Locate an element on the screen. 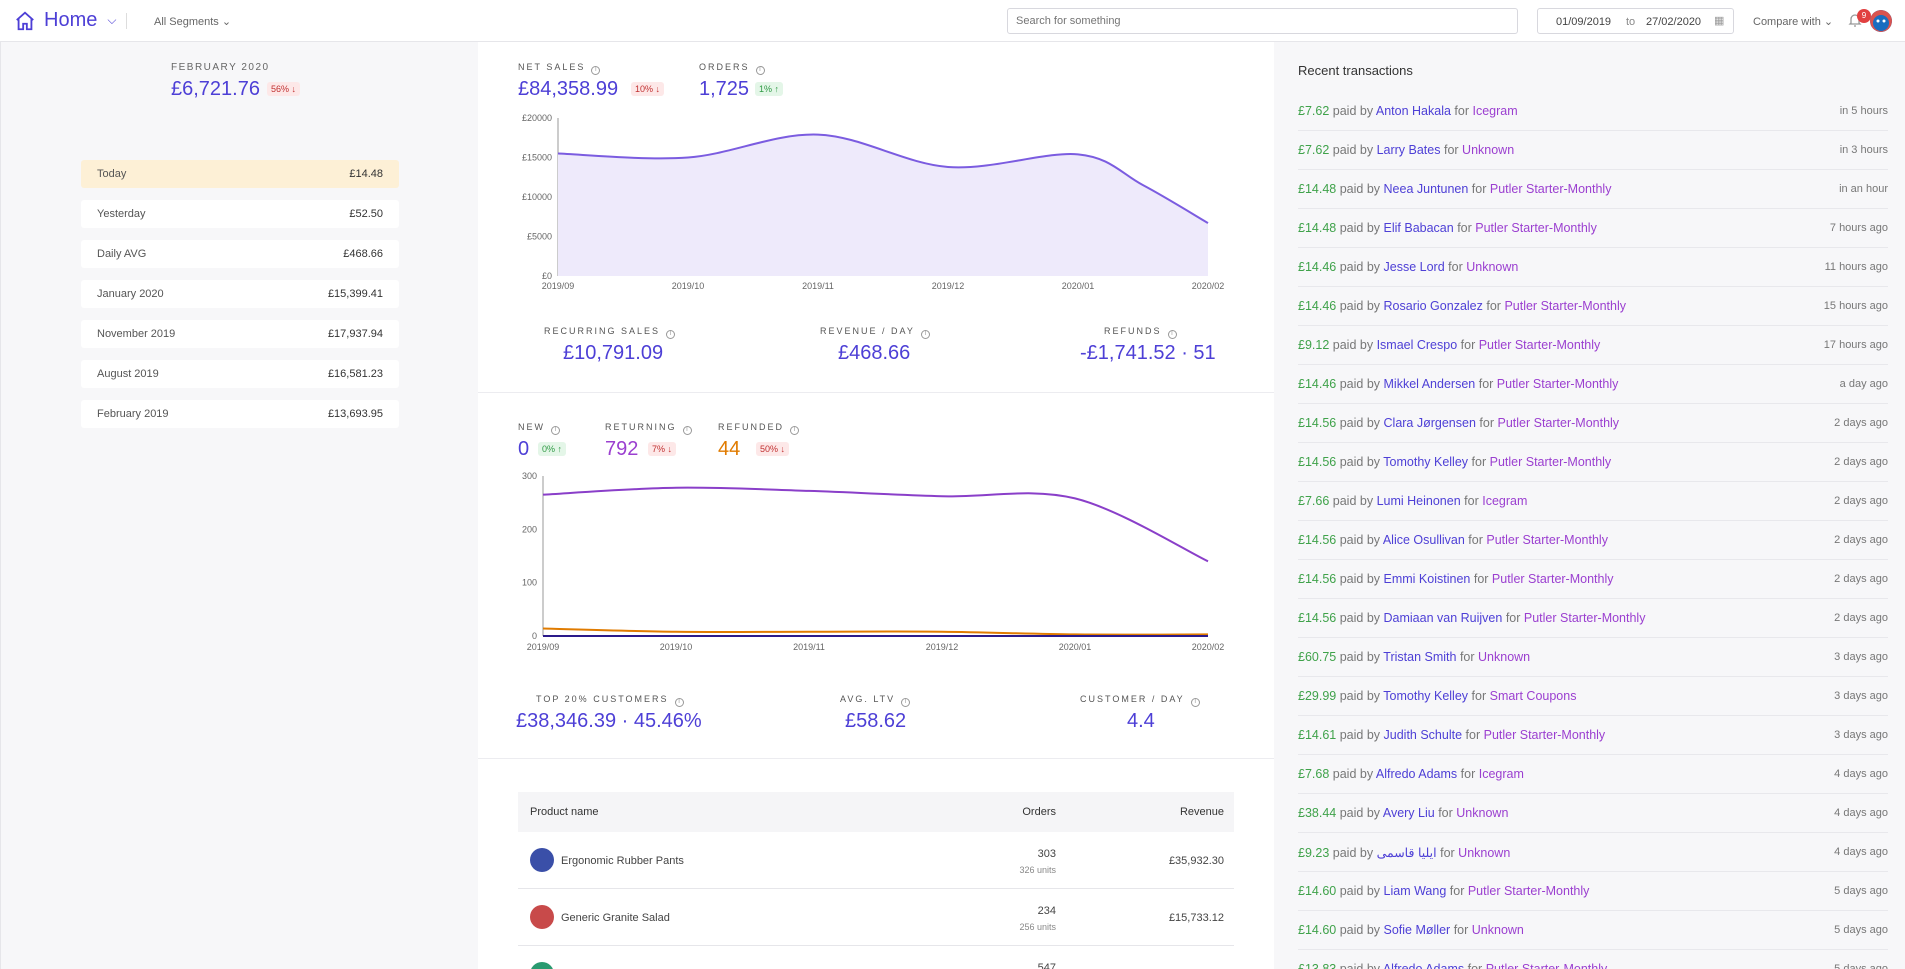  customer-name-link: Avery Liu is located at coordinates (1408, 813).